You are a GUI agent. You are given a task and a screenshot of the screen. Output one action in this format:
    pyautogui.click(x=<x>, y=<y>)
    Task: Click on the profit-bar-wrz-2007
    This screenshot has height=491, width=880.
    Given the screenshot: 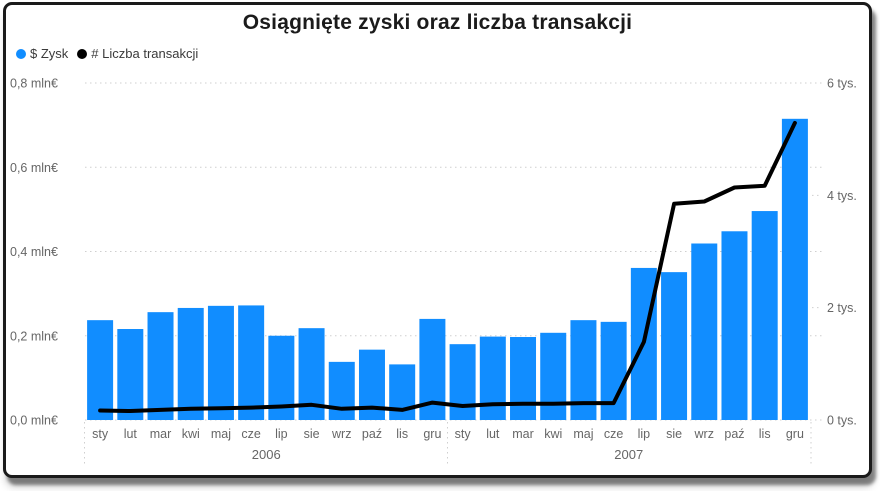 What is the action you would take?
    pyautogui.click(x=704, y=331)
    